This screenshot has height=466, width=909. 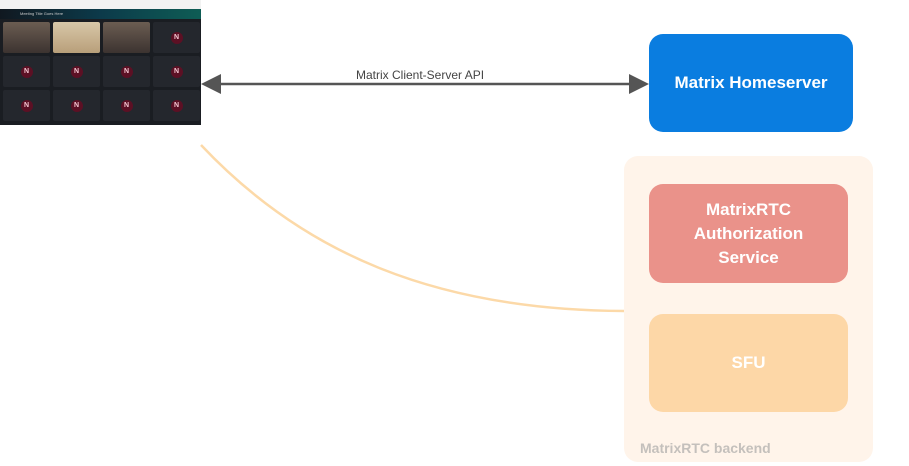 What do you see at coordinates (420, 75) in the screenshot?
I see `client-server-api-label: Matrix Client-Server API` at bounding box center [420, 75].